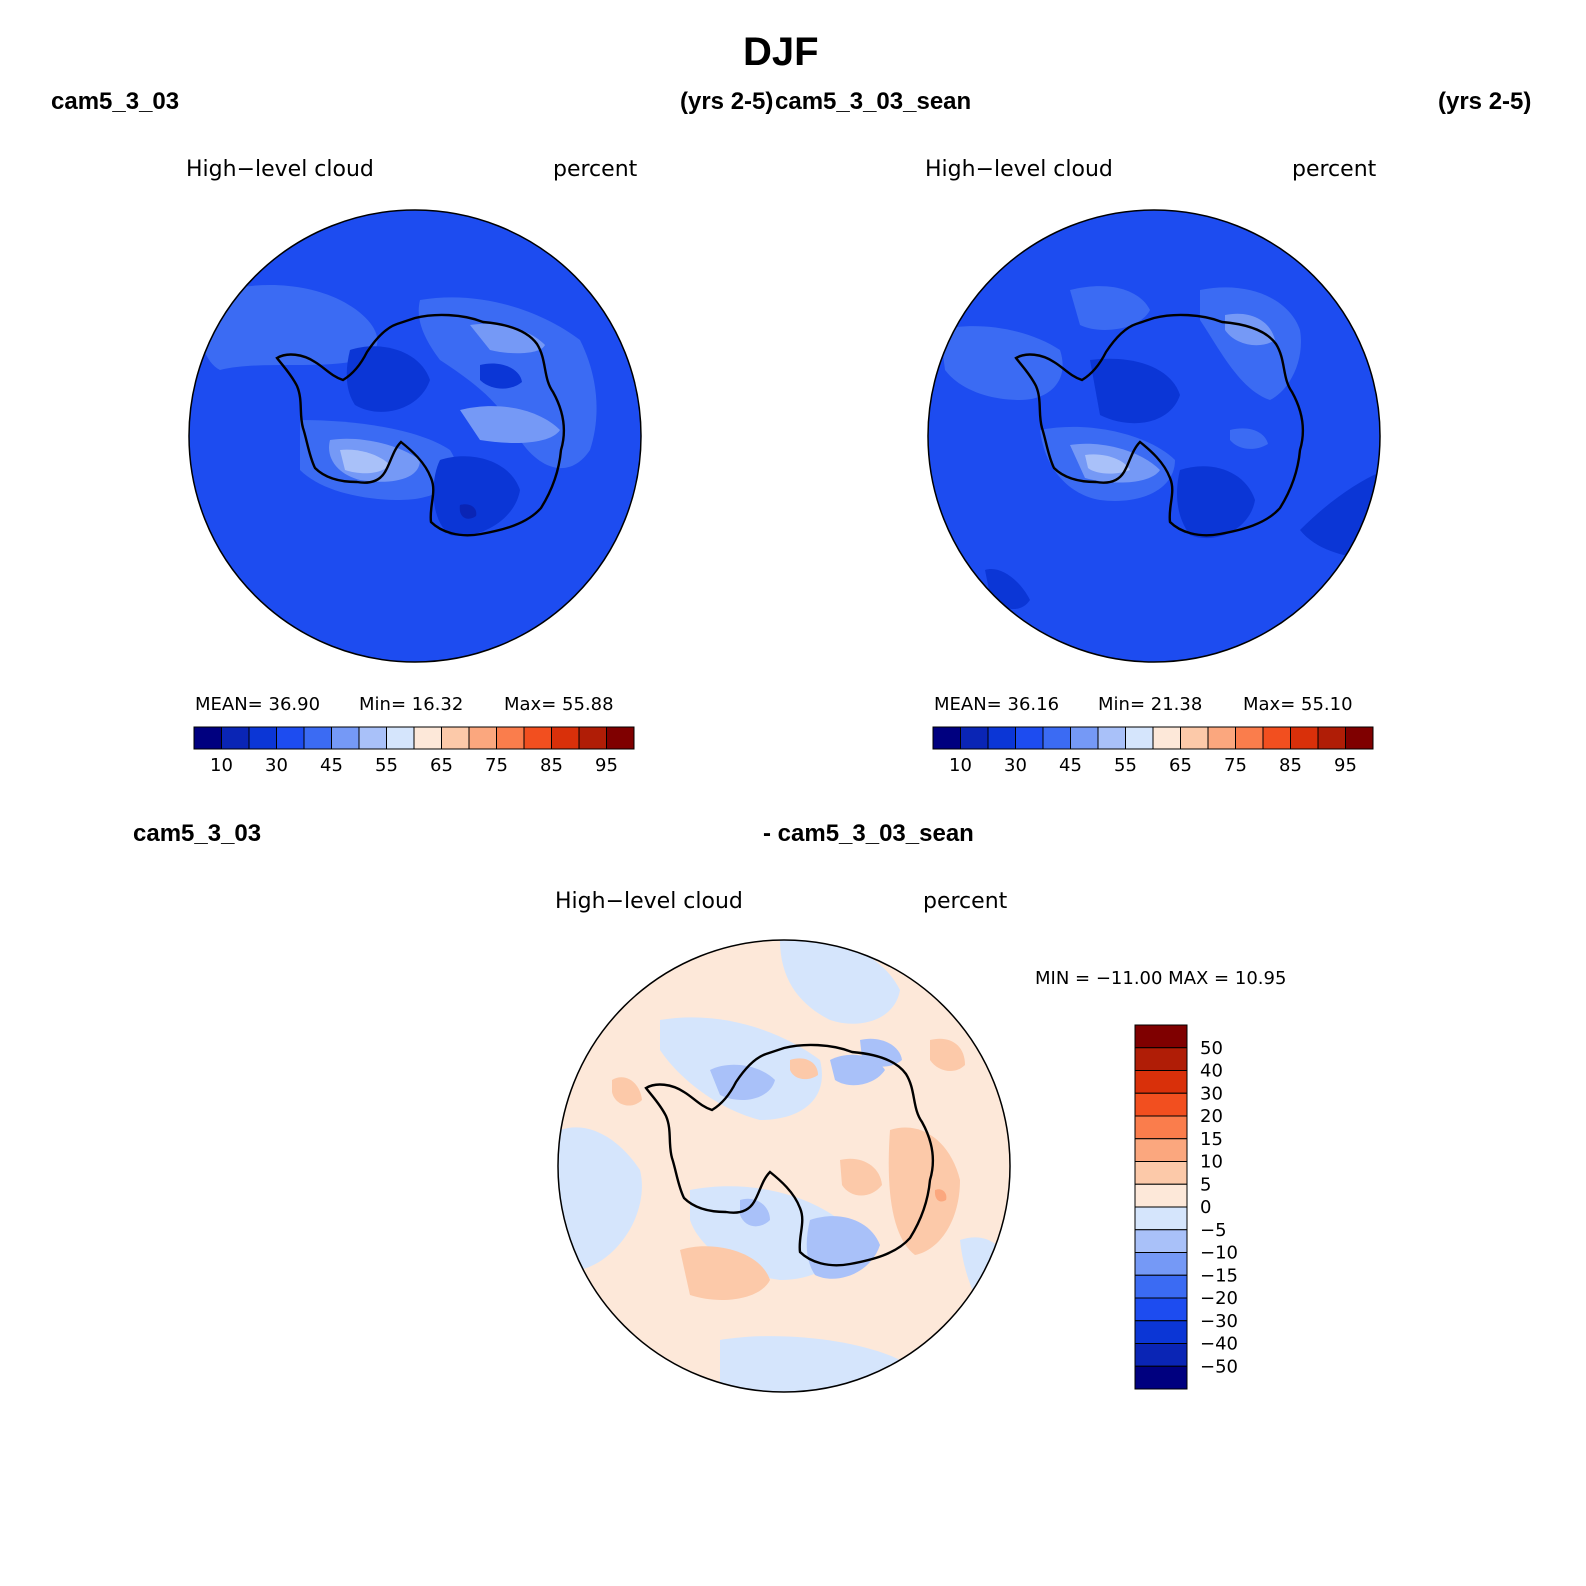 Image resolution: width=1586 pixels, height=1586 pixels. I want to click on colorbar1-tick-label: 30, so click(276, 765).